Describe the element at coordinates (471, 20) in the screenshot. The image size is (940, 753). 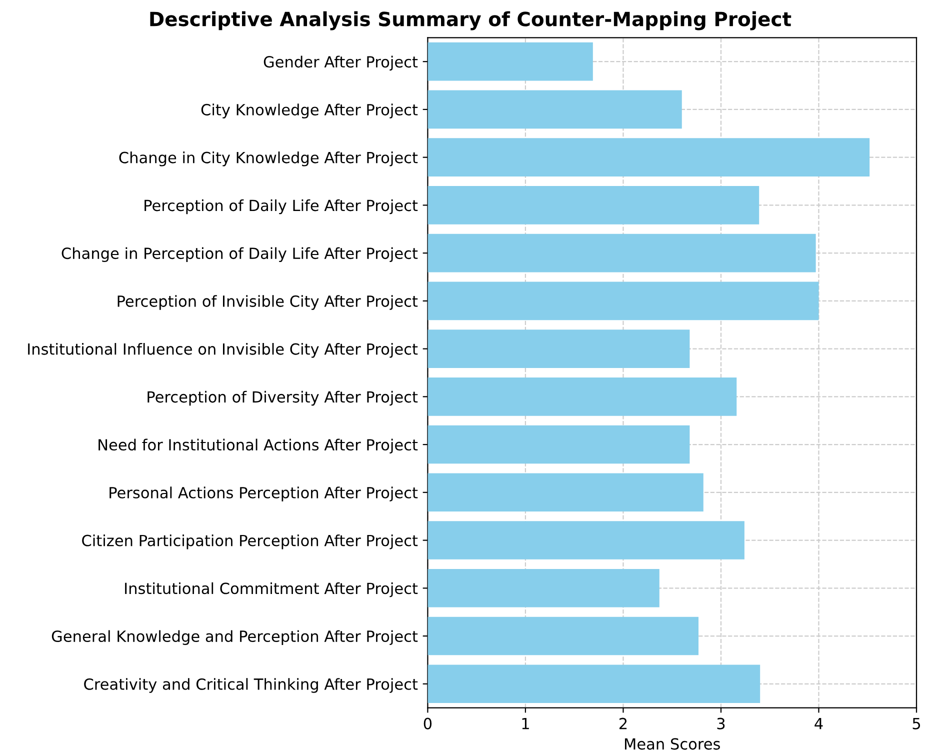
I see `chart-title: Descriptive Analysis Summary of Counter-Mapping Project` at that location.